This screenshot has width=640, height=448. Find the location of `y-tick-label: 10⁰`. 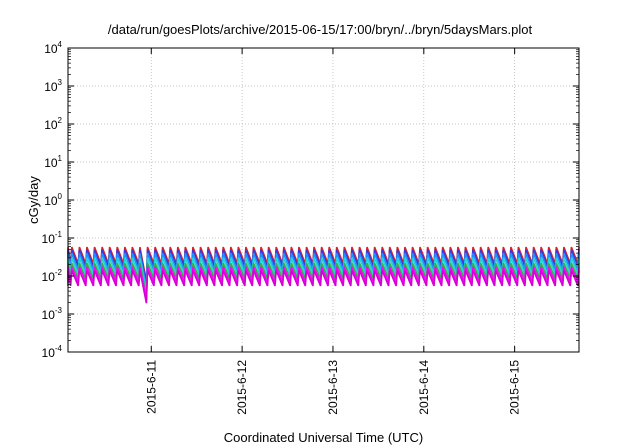

y-tick-label: 10⁰ is located at coordinates (53, 200).